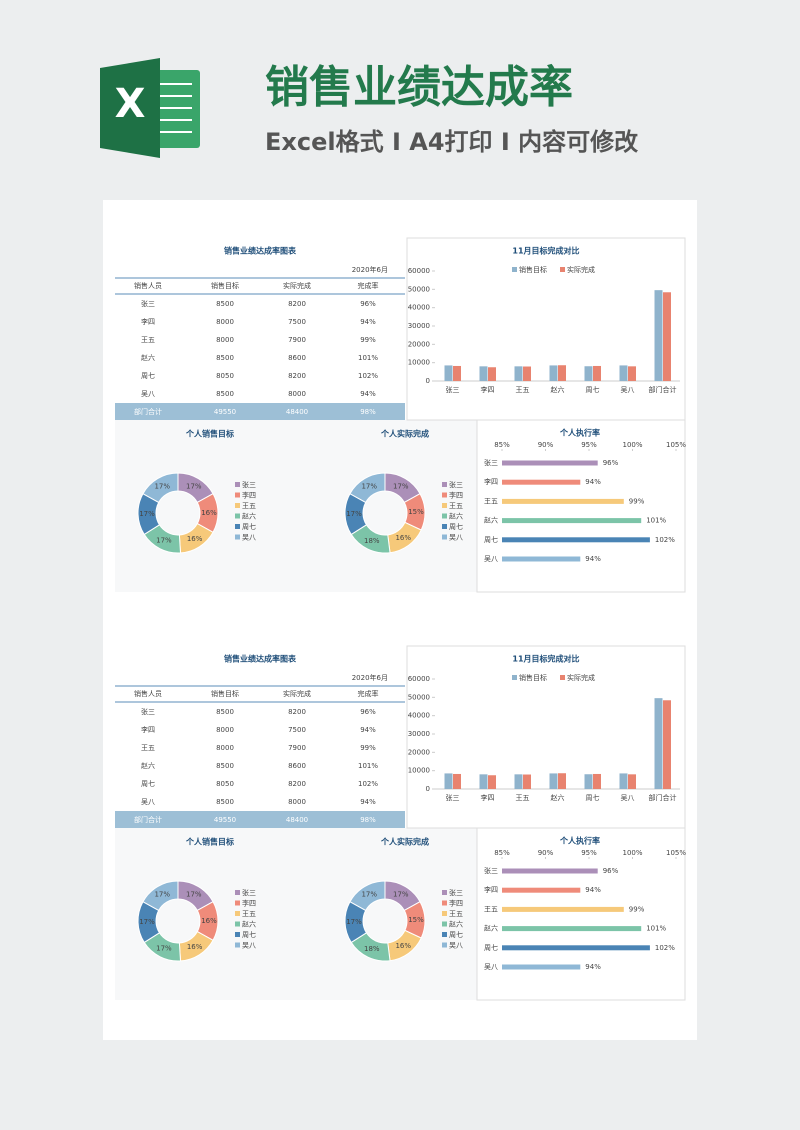 Image resolution: width=800 pixels, height=1130 pixels. I want to click on x-tick-label: 105%, so click(676, 853).